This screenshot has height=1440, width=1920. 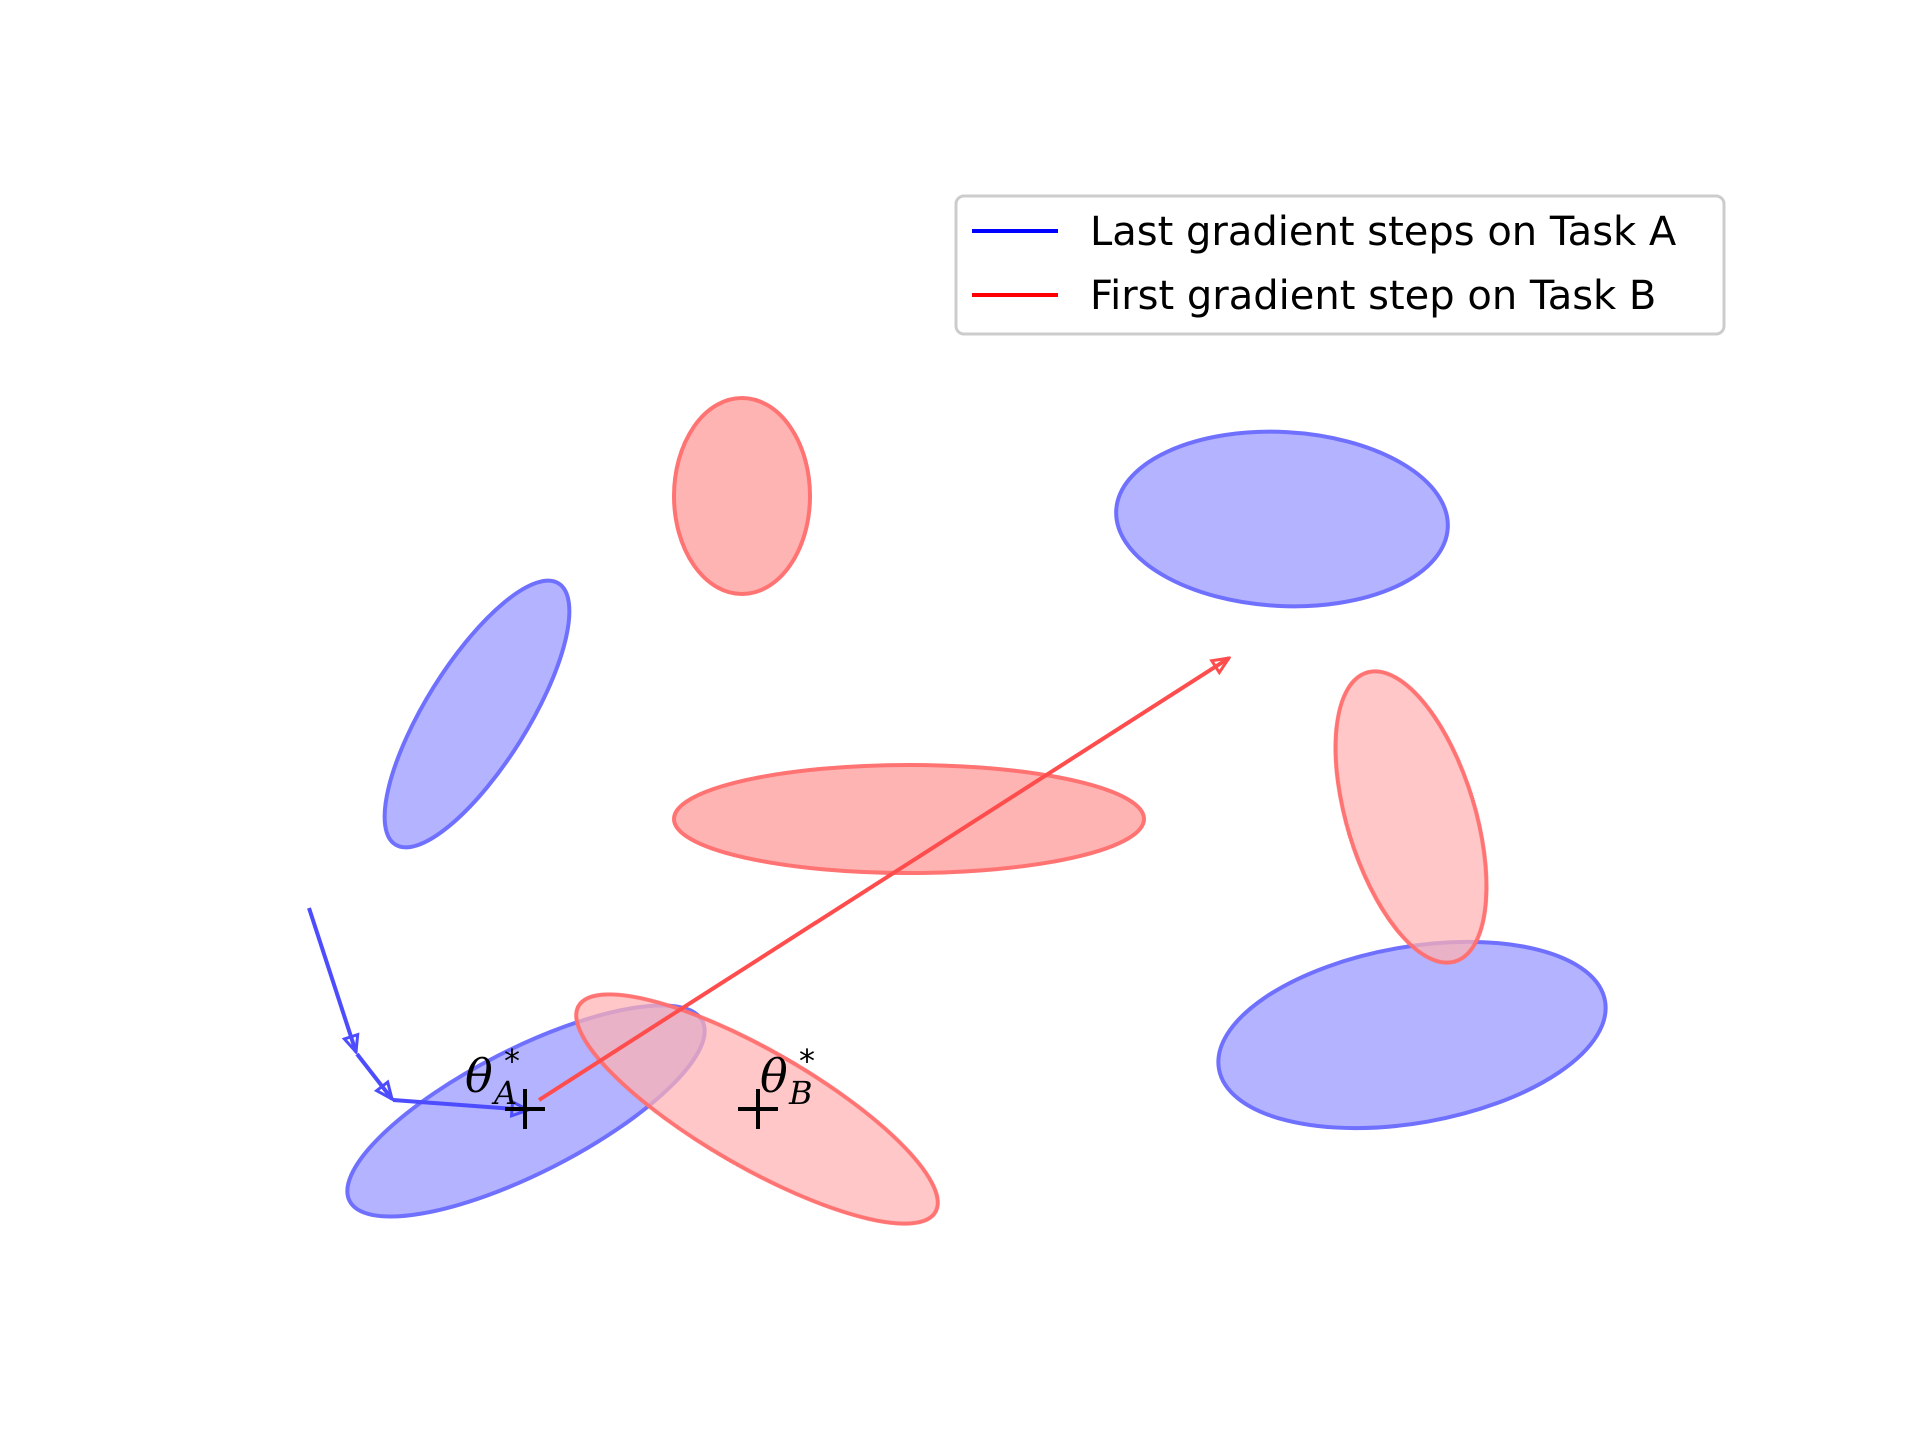 I want to click on theta-b-superscript: *, so click(x=807, y=1061).